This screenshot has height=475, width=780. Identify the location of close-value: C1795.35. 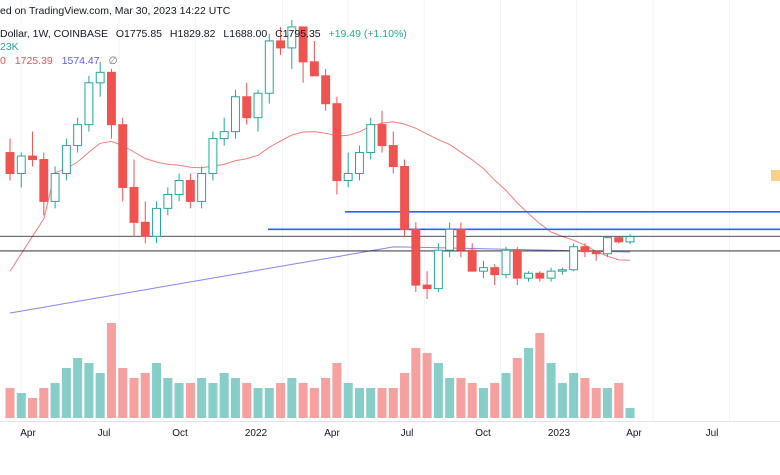
(298, 34).